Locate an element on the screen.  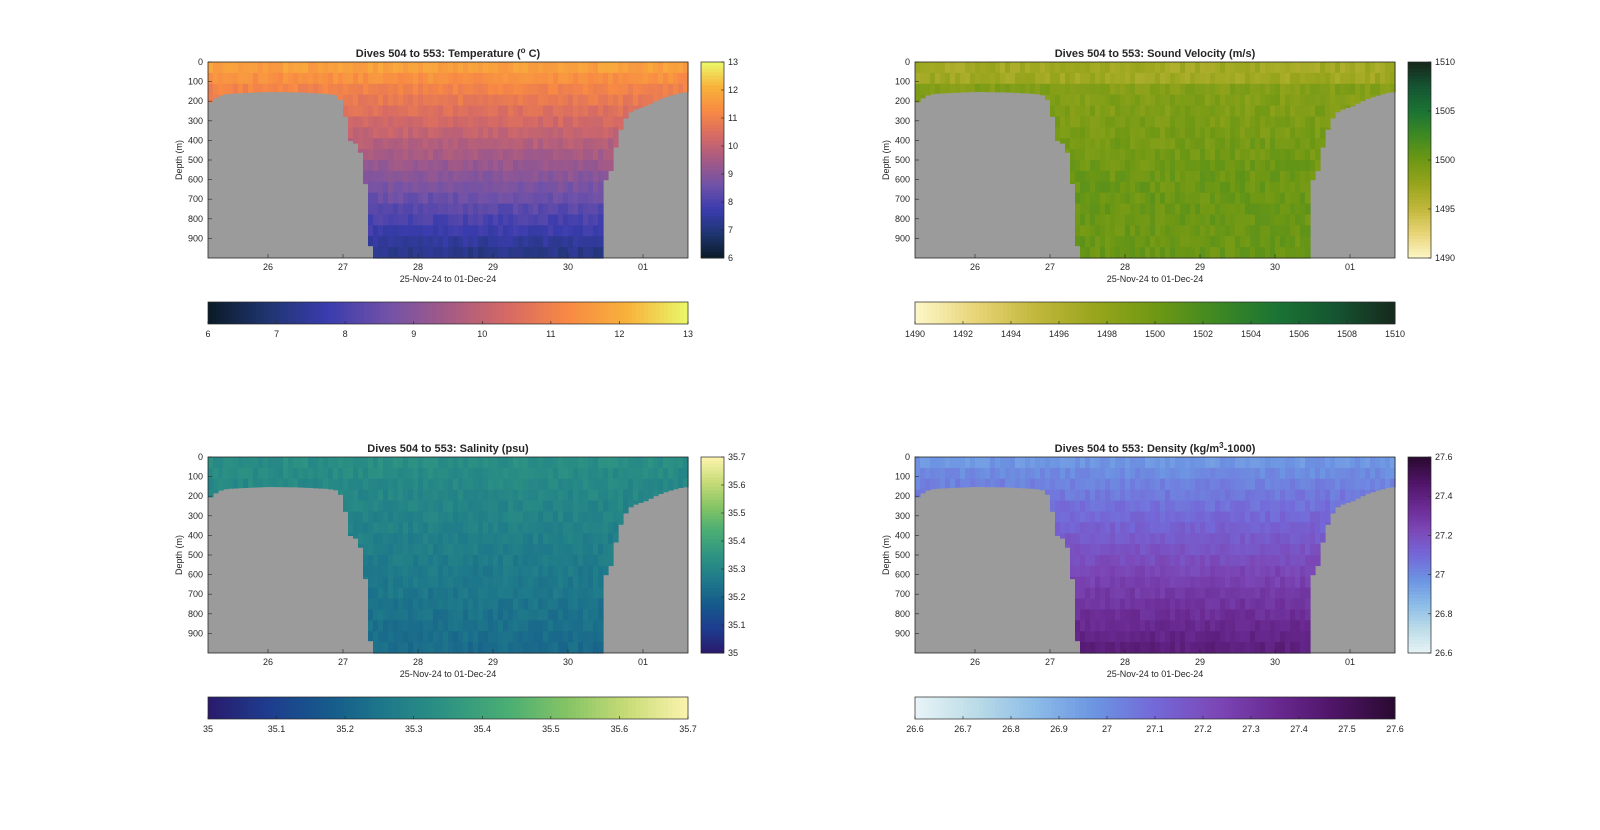
side-colorbar-segment is located at coordinates (712, 589).